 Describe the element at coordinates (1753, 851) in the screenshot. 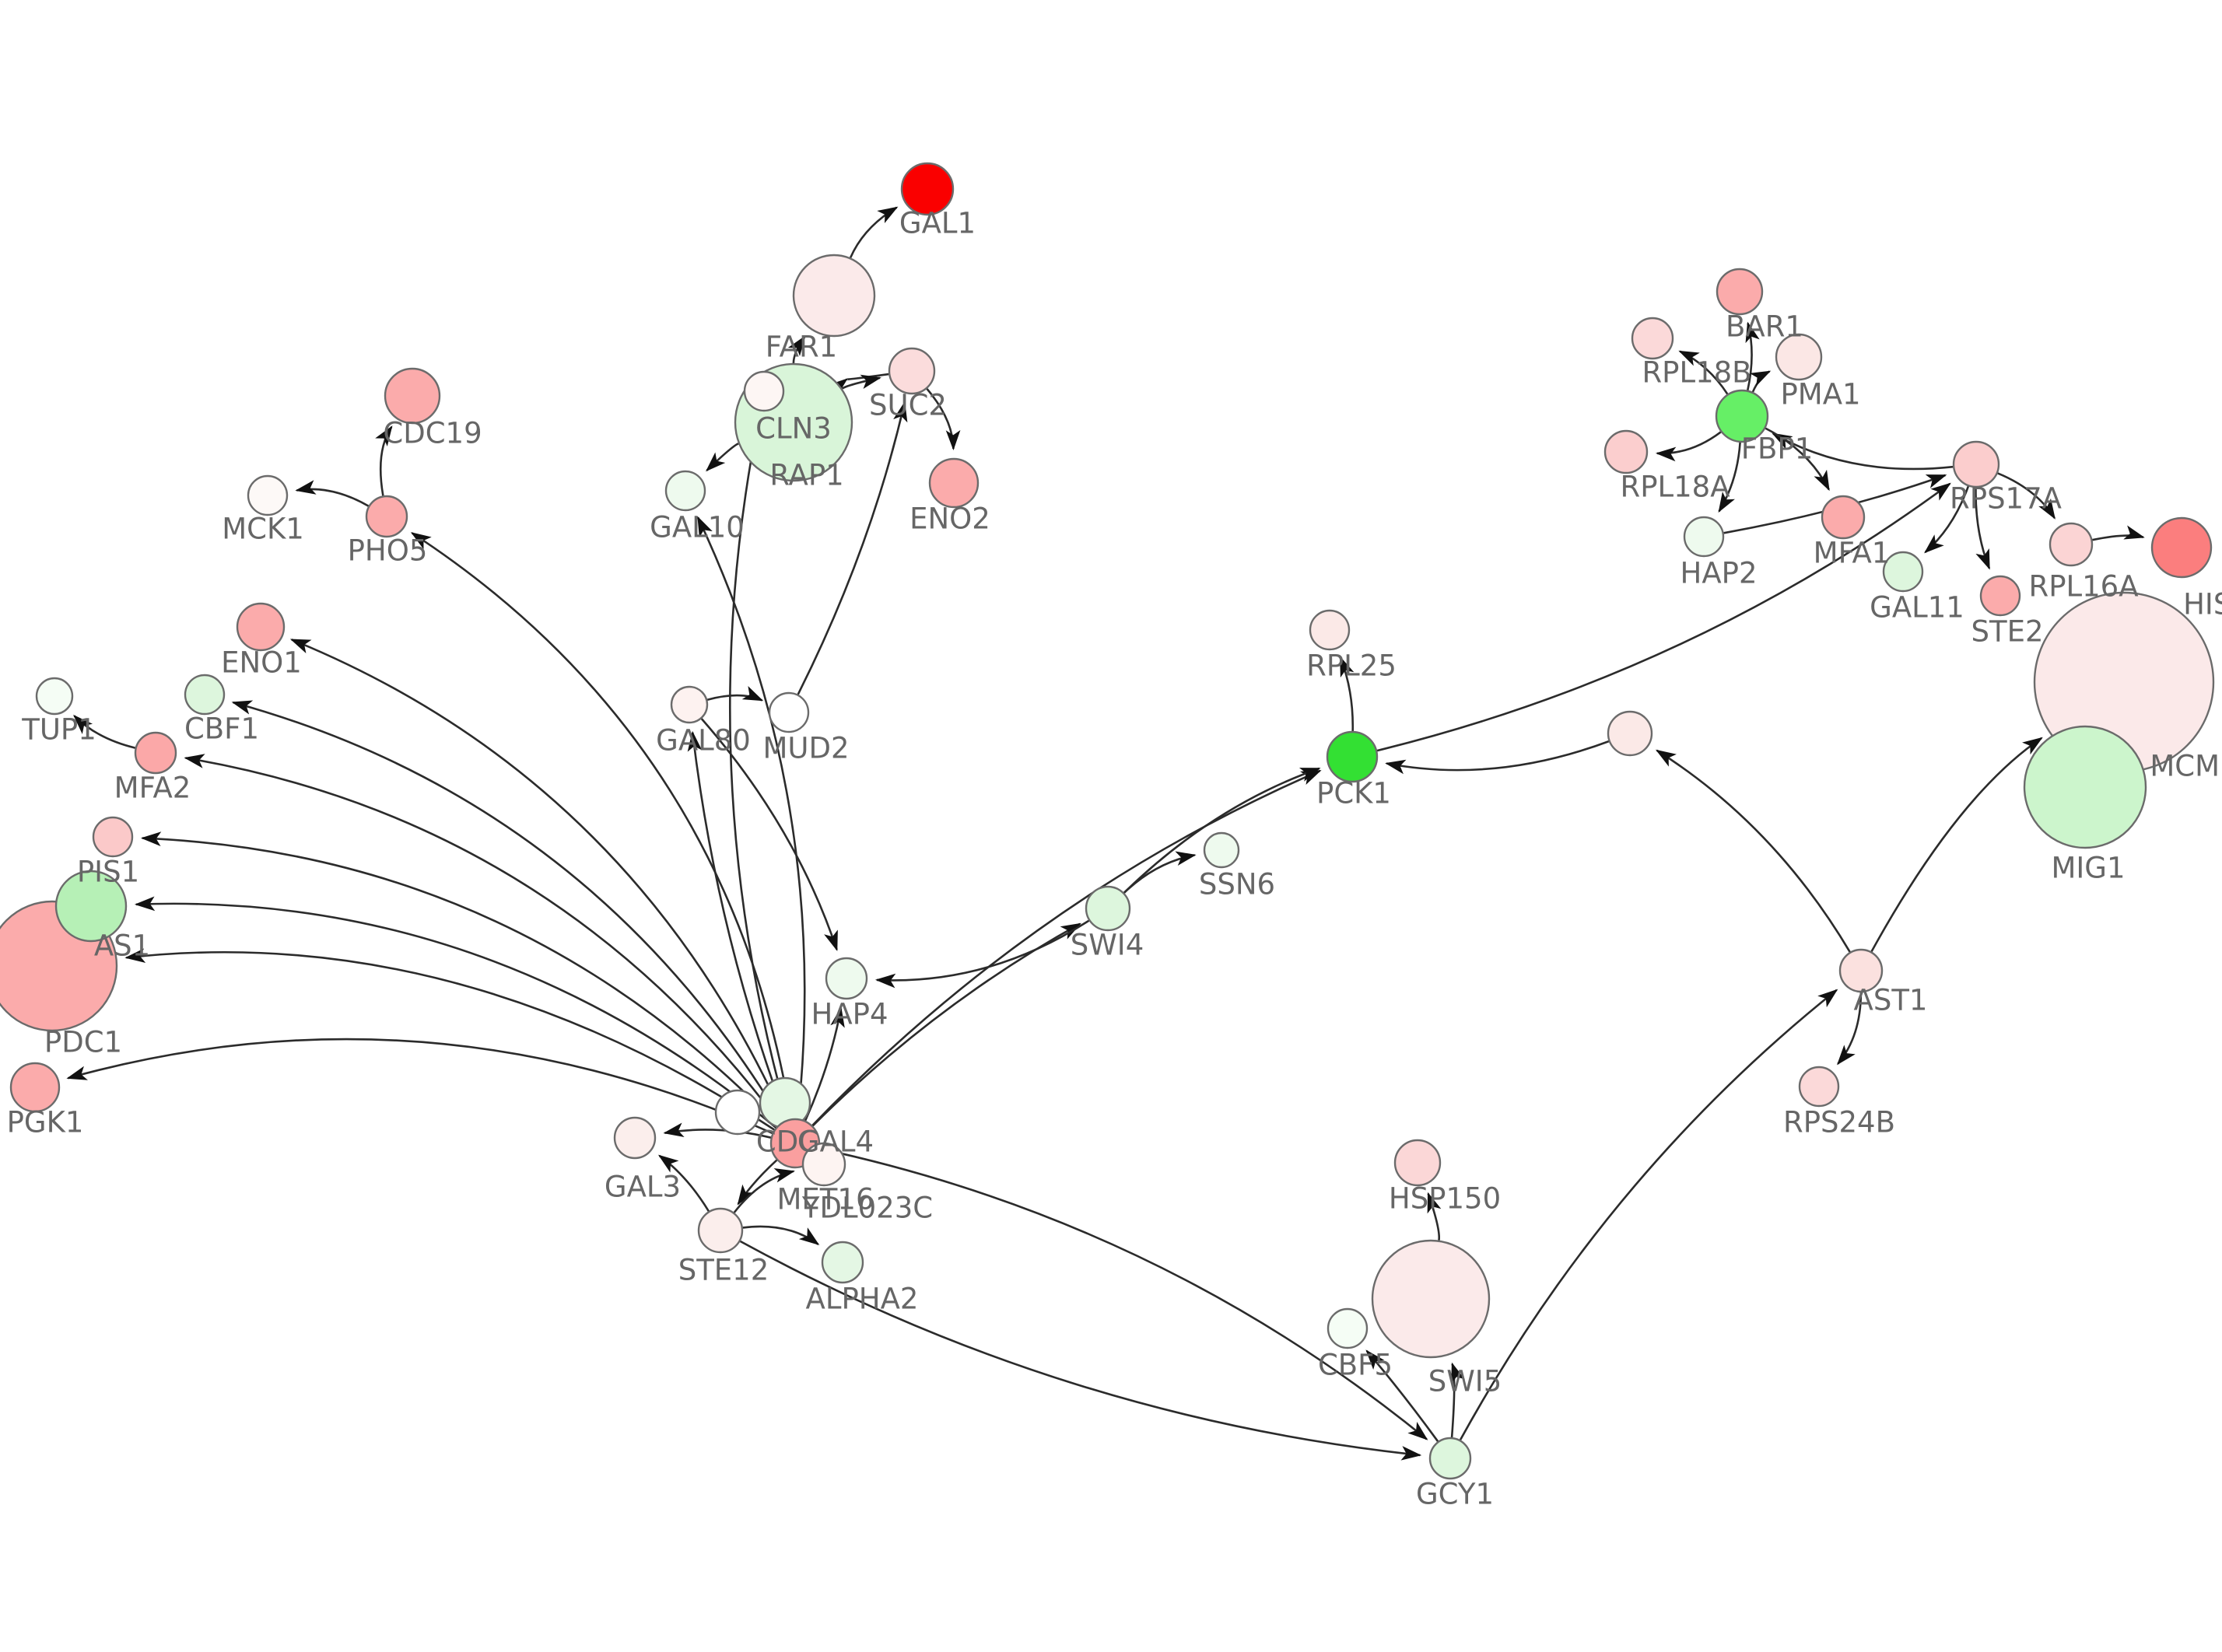

I see `edge-ast1-to-node_x` at that location.